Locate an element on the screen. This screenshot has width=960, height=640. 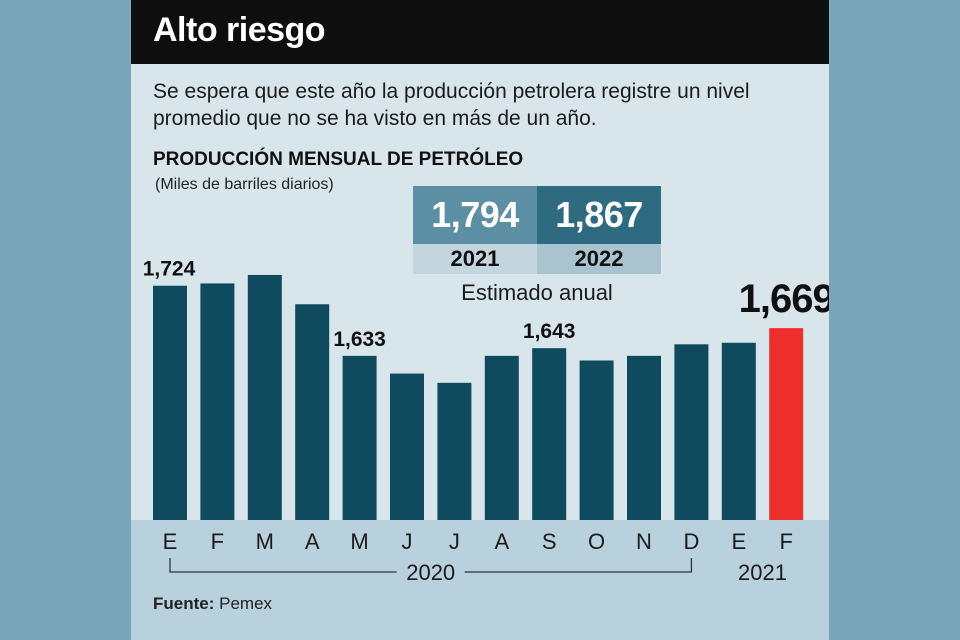
estimate-year-2021: 2021 is located at coordinates (475, 259).